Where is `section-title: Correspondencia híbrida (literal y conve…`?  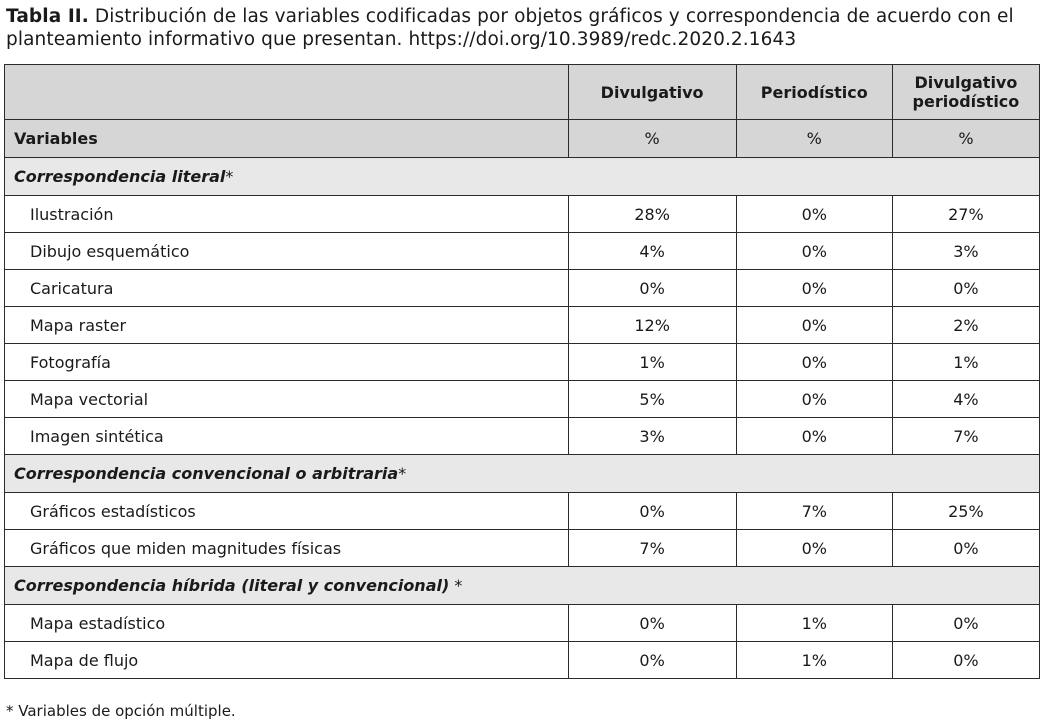
section-title: Correspondencia híbrida (literal y conve… is located at coordinates (522, 585).